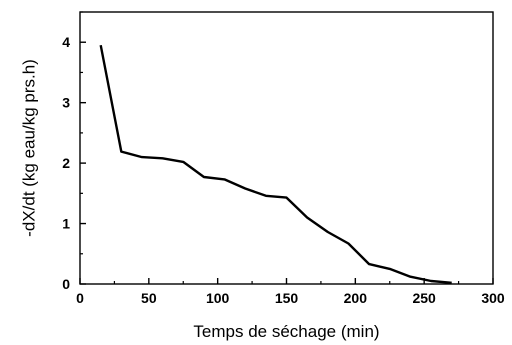 This screenshot has width=512, height=345. I want to click on y-tick-label-2: 2, so click(66, 163).